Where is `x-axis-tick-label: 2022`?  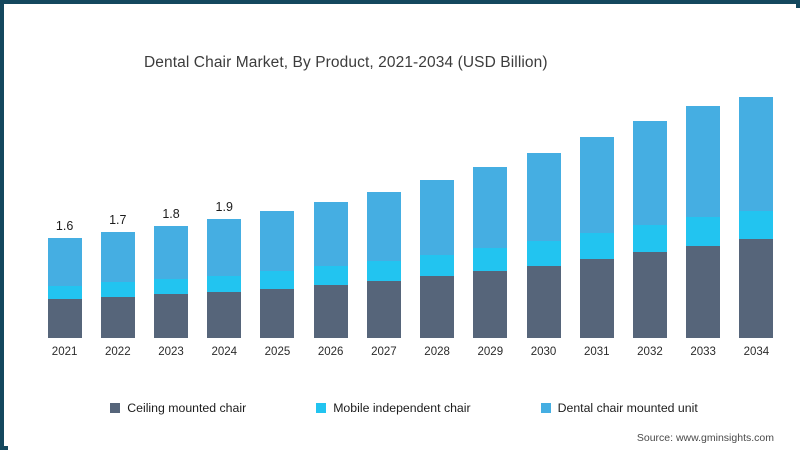
x-axis-tick-label: 2022 is located at coordinates (118, 352).